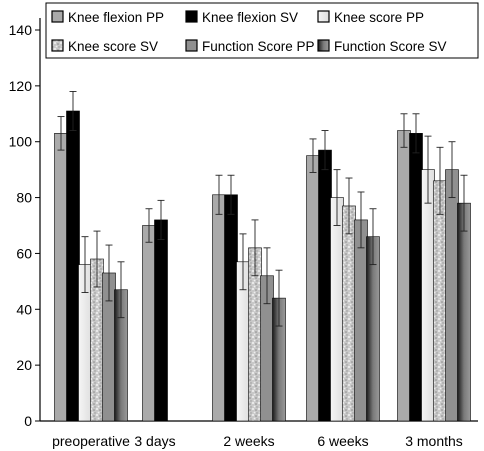  What do you see at coordinates (258, 46) in the screenshot?
I see `legend-label: Function Score PP` at bounding box center [258, 46].